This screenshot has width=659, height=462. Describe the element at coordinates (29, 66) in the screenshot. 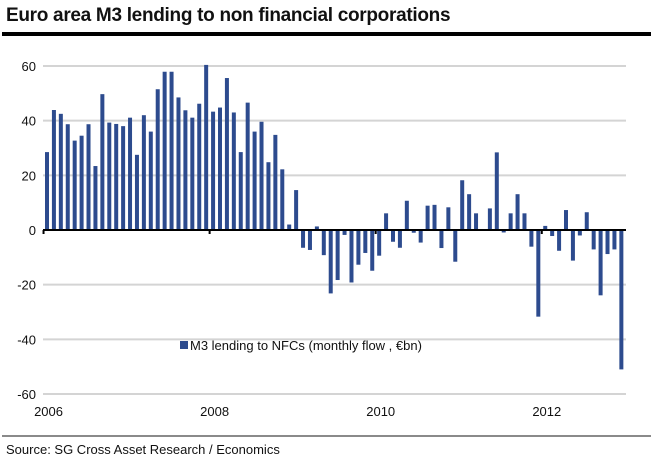

I see `y-tick-label: 60` at that location.